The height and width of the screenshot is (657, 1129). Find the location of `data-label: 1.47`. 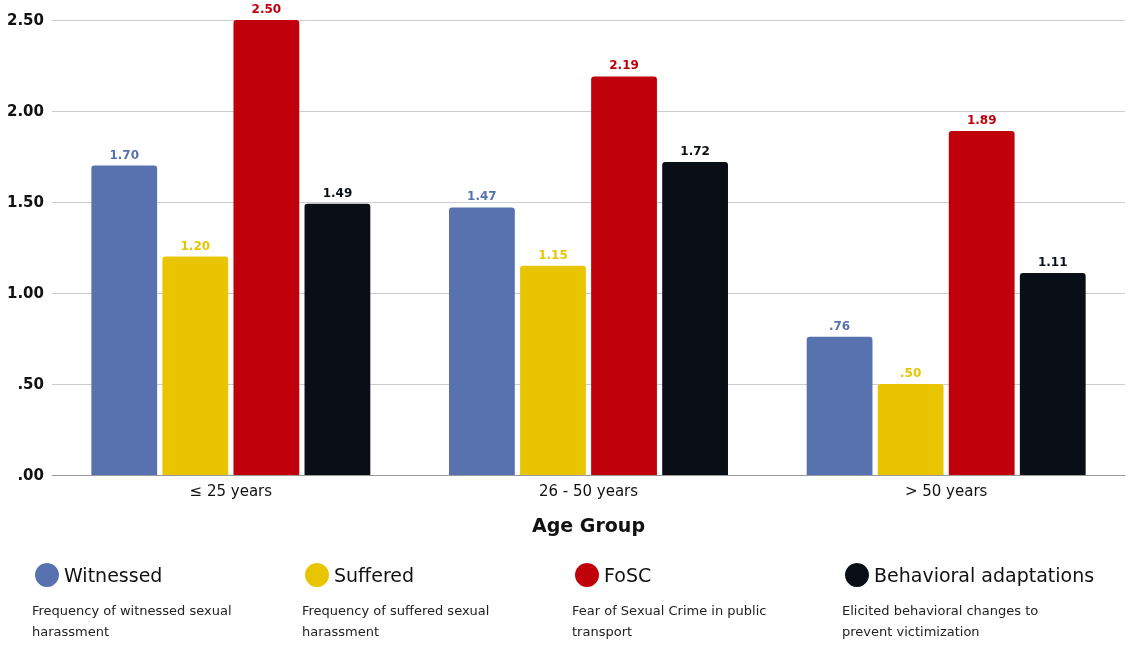

data-label: 1.47 is located at coordinates (482, 196).